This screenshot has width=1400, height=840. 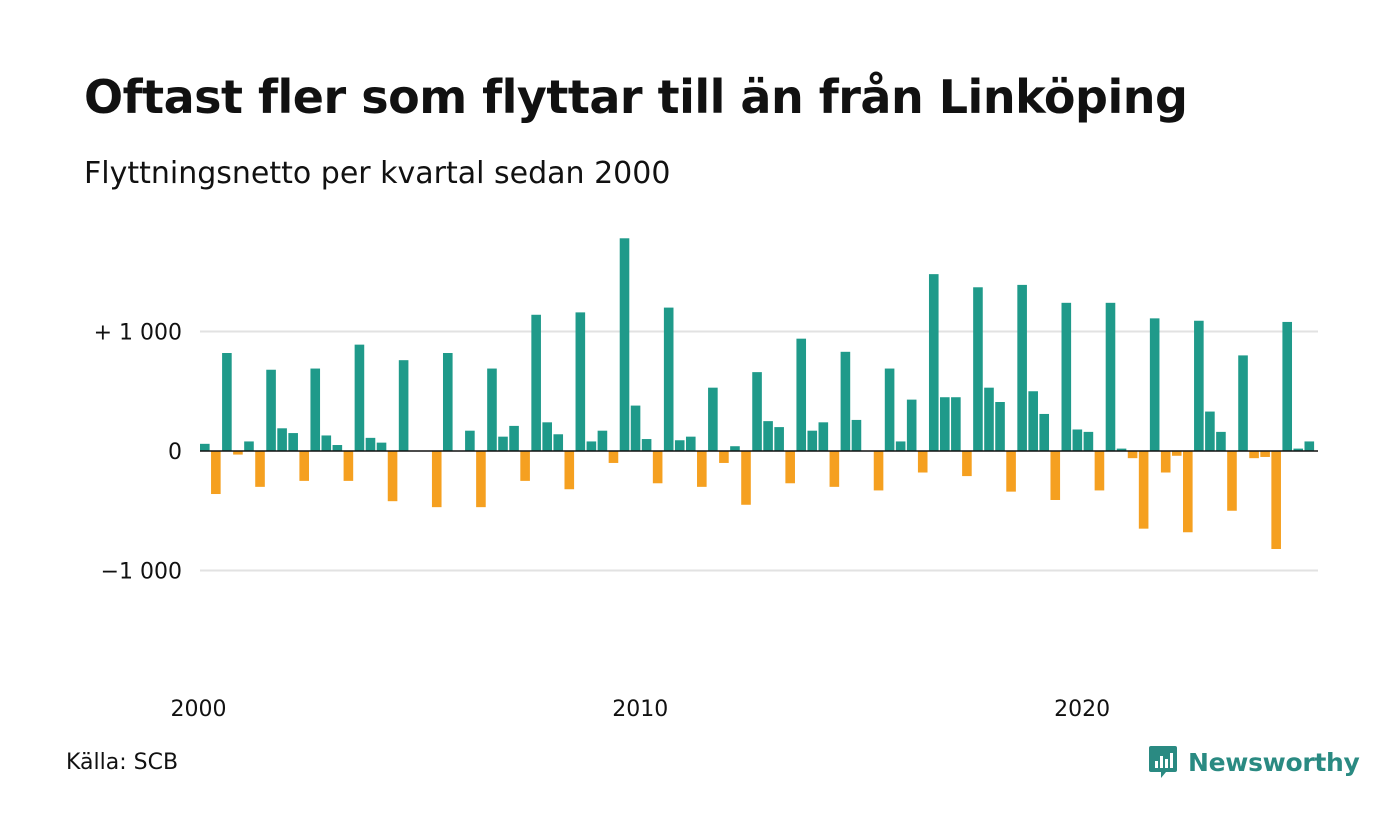 What do you see at coordinates (199, 709) in the screenshot?
I see `x-tick-label: 2000` at bounding box center [199, 709].